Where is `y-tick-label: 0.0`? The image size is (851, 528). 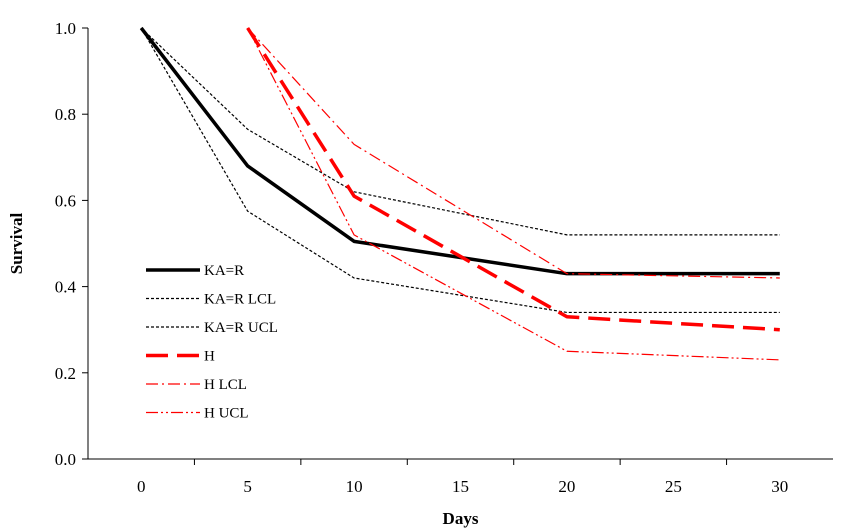 y-tick-label: 0.0 is located at coordinates (65, 459).